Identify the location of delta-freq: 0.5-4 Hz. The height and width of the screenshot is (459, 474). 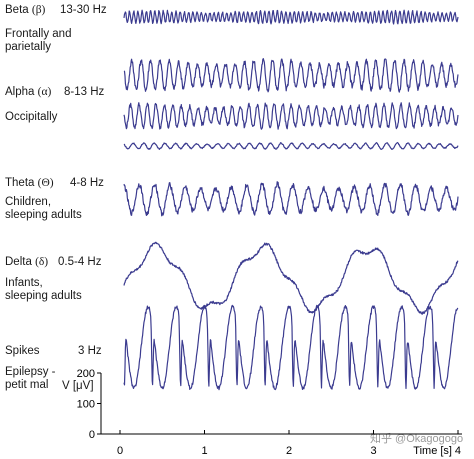
(80, 262).